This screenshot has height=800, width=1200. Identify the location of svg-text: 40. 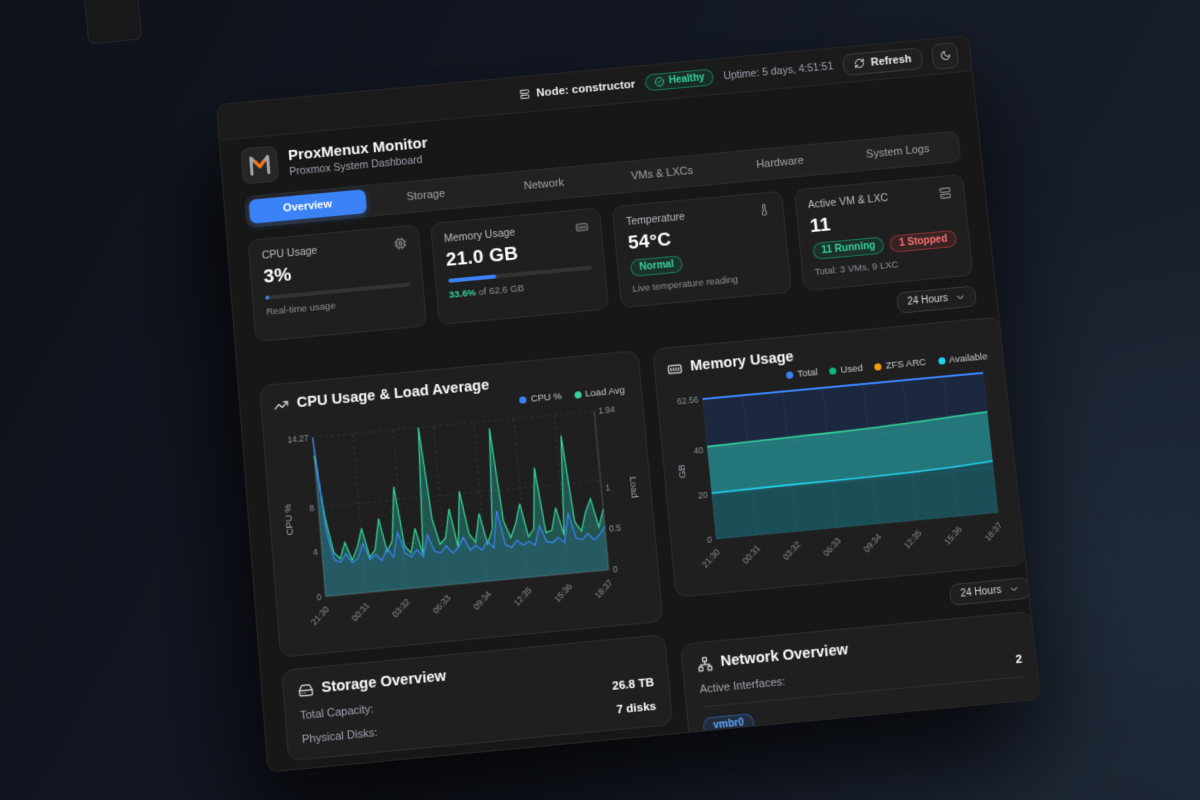
(698, 450).